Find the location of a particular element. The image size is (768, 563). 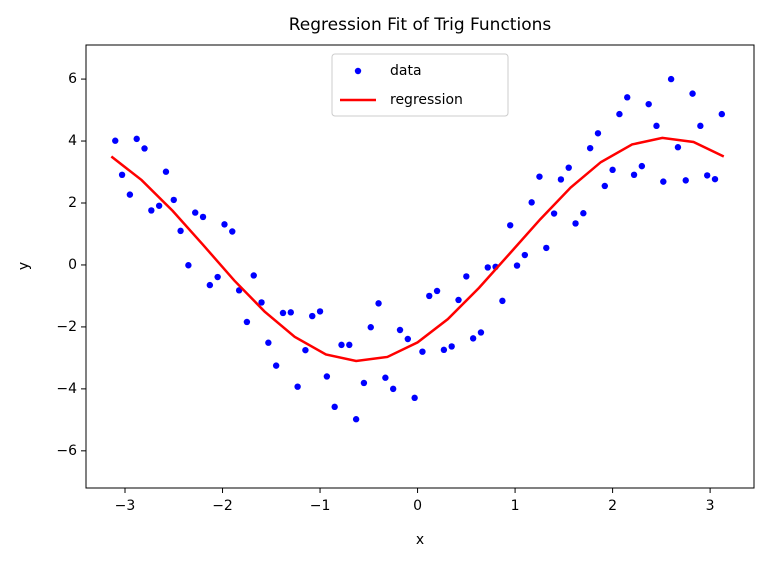

legend-label: data is located at coordinates (406, 71).